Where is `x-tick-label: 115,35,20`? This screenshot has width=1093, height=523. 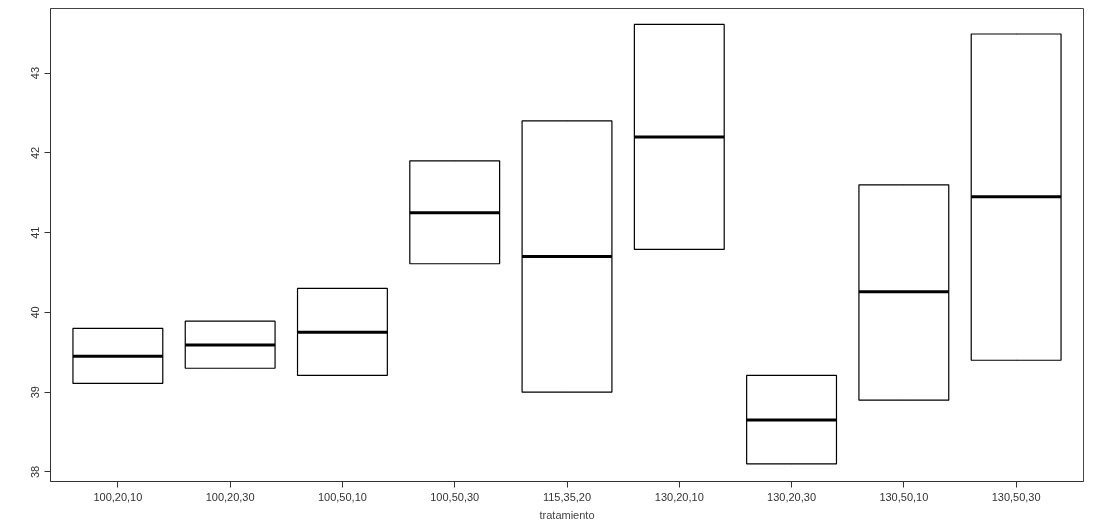 x-tick-label: 115,35,20 is located at coordinates (567, 496).